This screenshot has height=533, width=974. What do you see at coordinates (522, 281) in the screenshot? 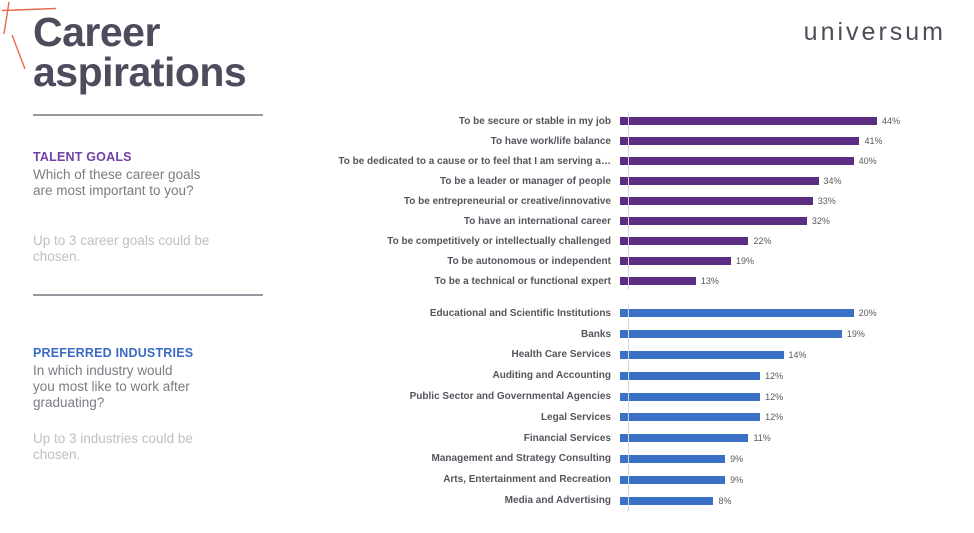
I see `category-label: To be a technical or functional expert` at bounding box center [522, 281].